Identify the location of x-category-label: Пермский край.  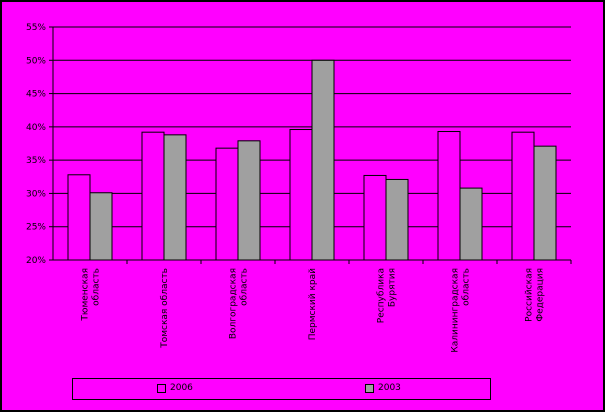
(313, 304).